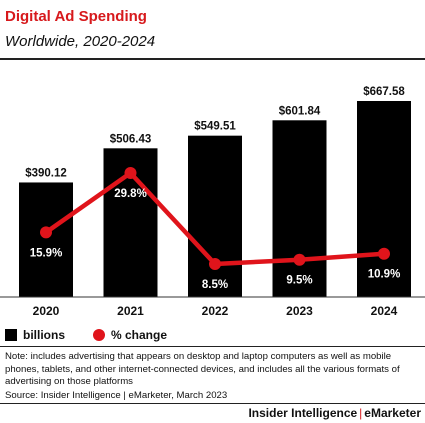 This screenshot has width=425, height=423. What do you see at coordinates (303, 413) in the screenshot?
I see `brand-left: Insider Intelligence` at bounding box center [303, 413].